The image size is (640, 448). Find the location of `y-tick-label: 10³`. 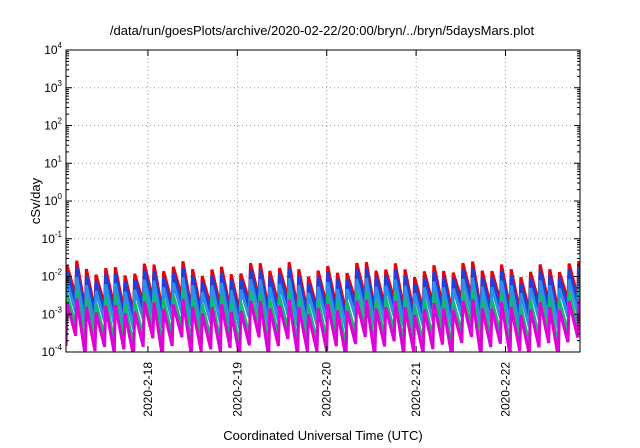

y-tick-label: 10³ is located at coordinates (53, 87).